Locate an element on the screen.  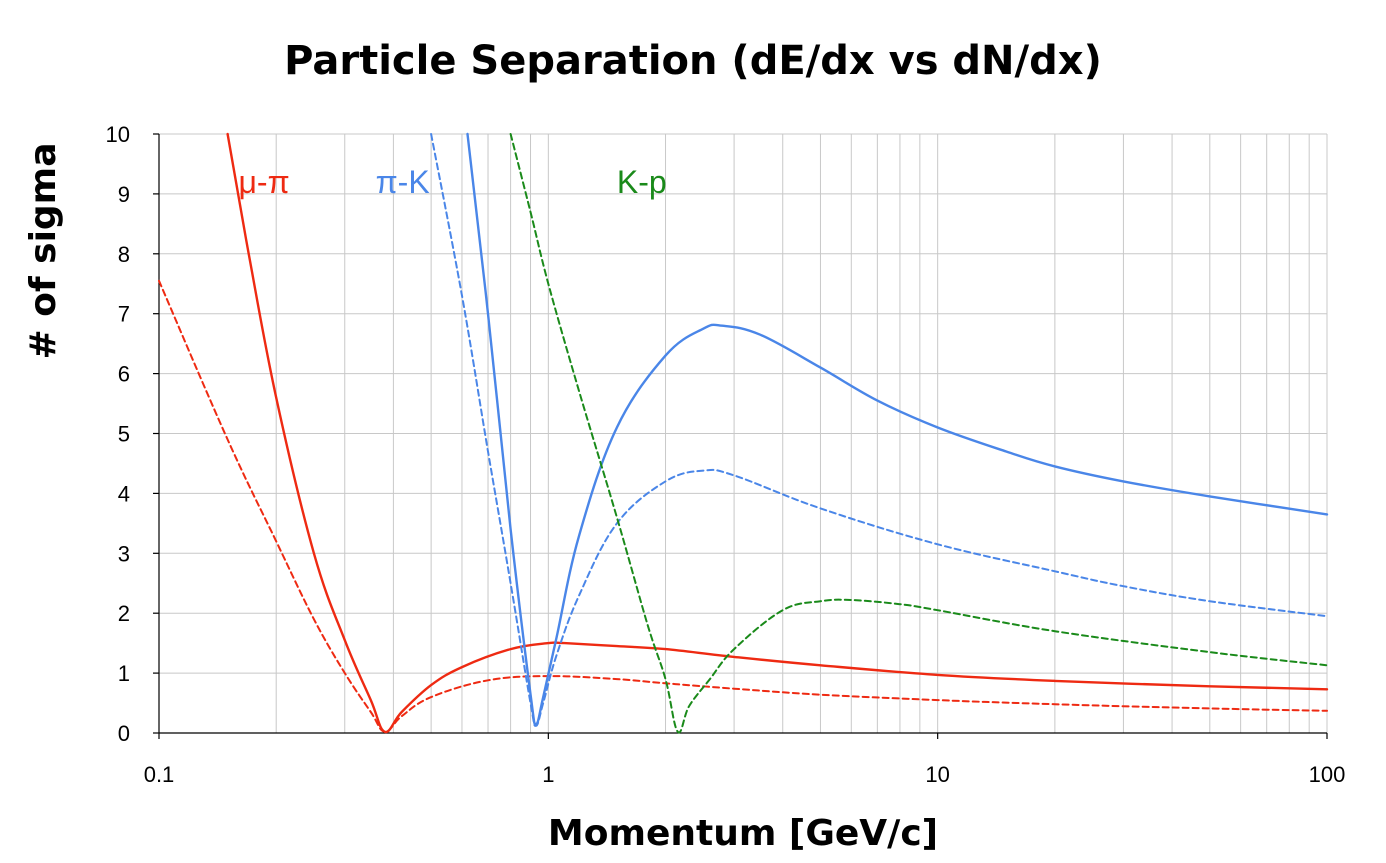
chart-title: Particle Separation (dE/dx vs dN/dx) is located at coordinates (693, 61).